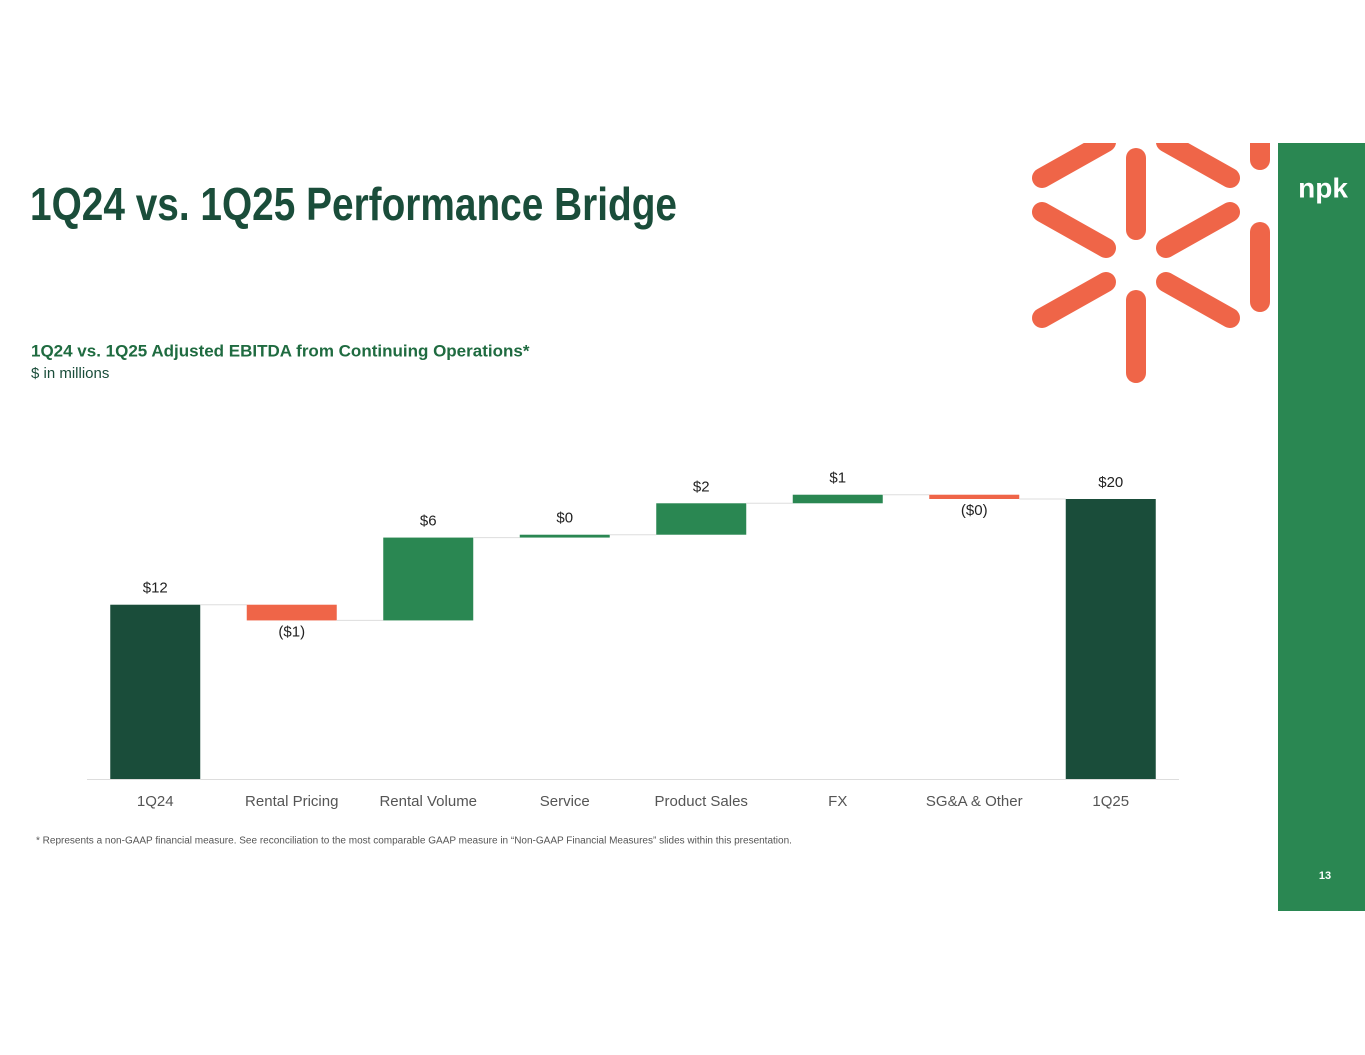 Image resolution: width=1365 pixels, height=1055 pixels. Describe the element at coordinates (701, 801) in the screenshot. I see `x-tick-label: Product Sales` at that location.